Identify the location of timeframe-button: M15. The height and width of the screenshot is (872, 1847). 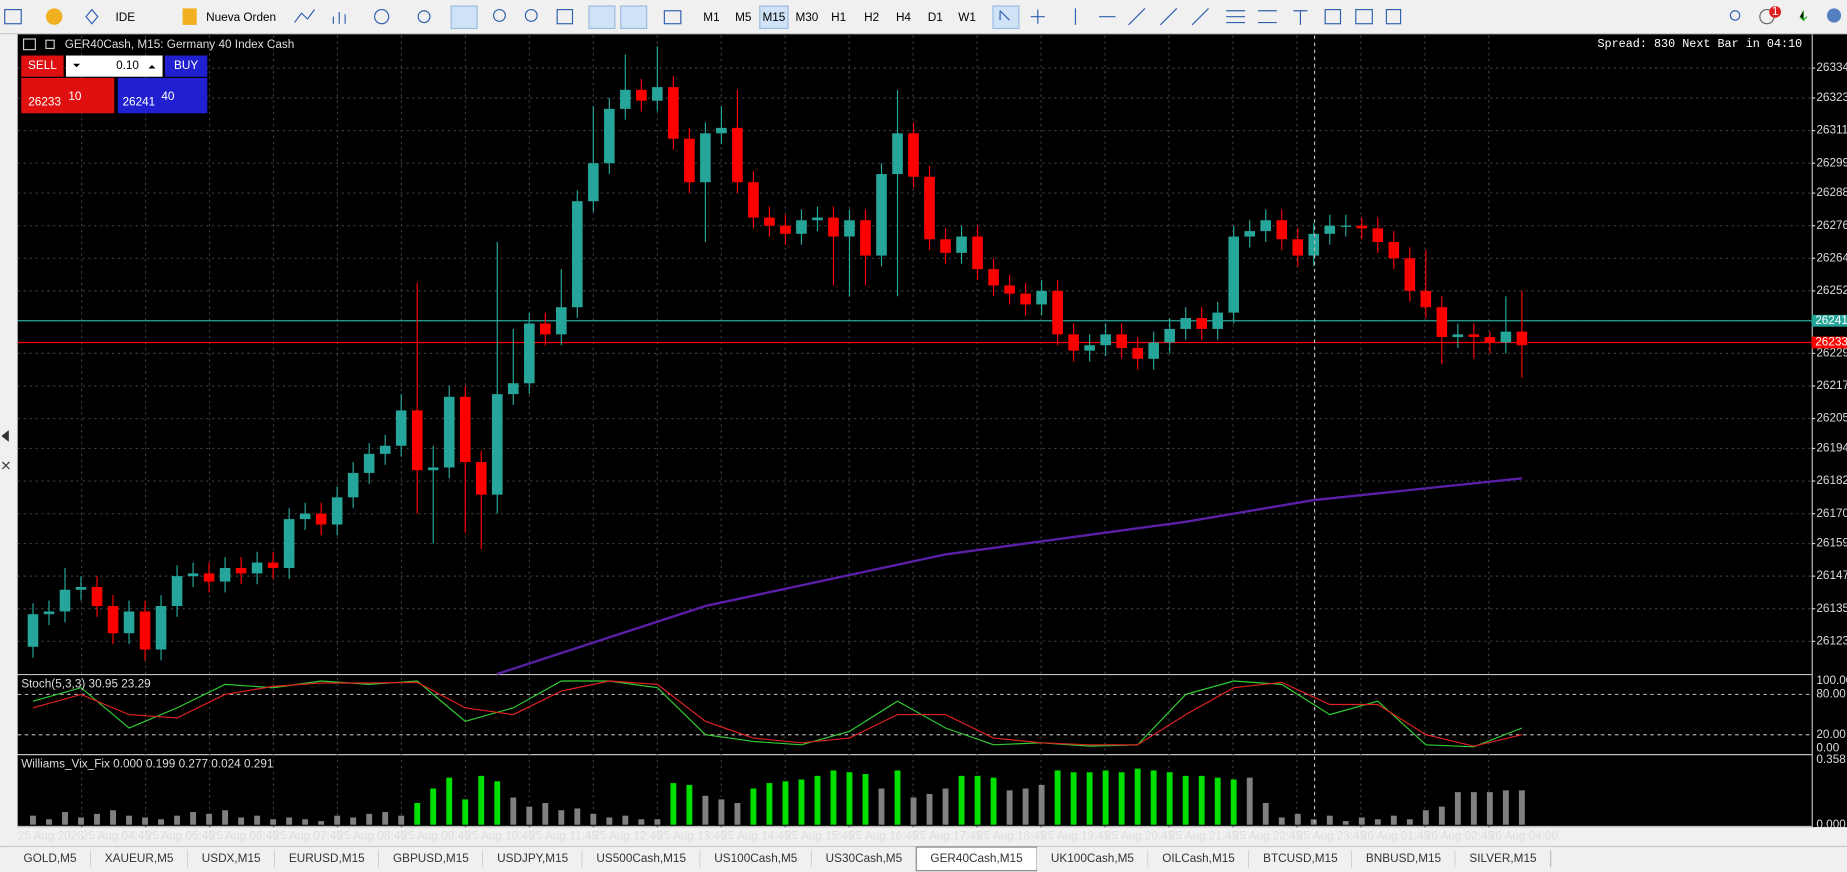
(773, 17).